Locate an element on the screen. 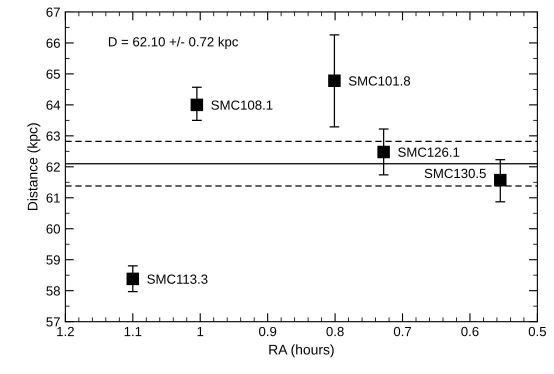 This screenshot has height=374, width=554. y-tick-label: 61 is located at coordinates (53, 198).